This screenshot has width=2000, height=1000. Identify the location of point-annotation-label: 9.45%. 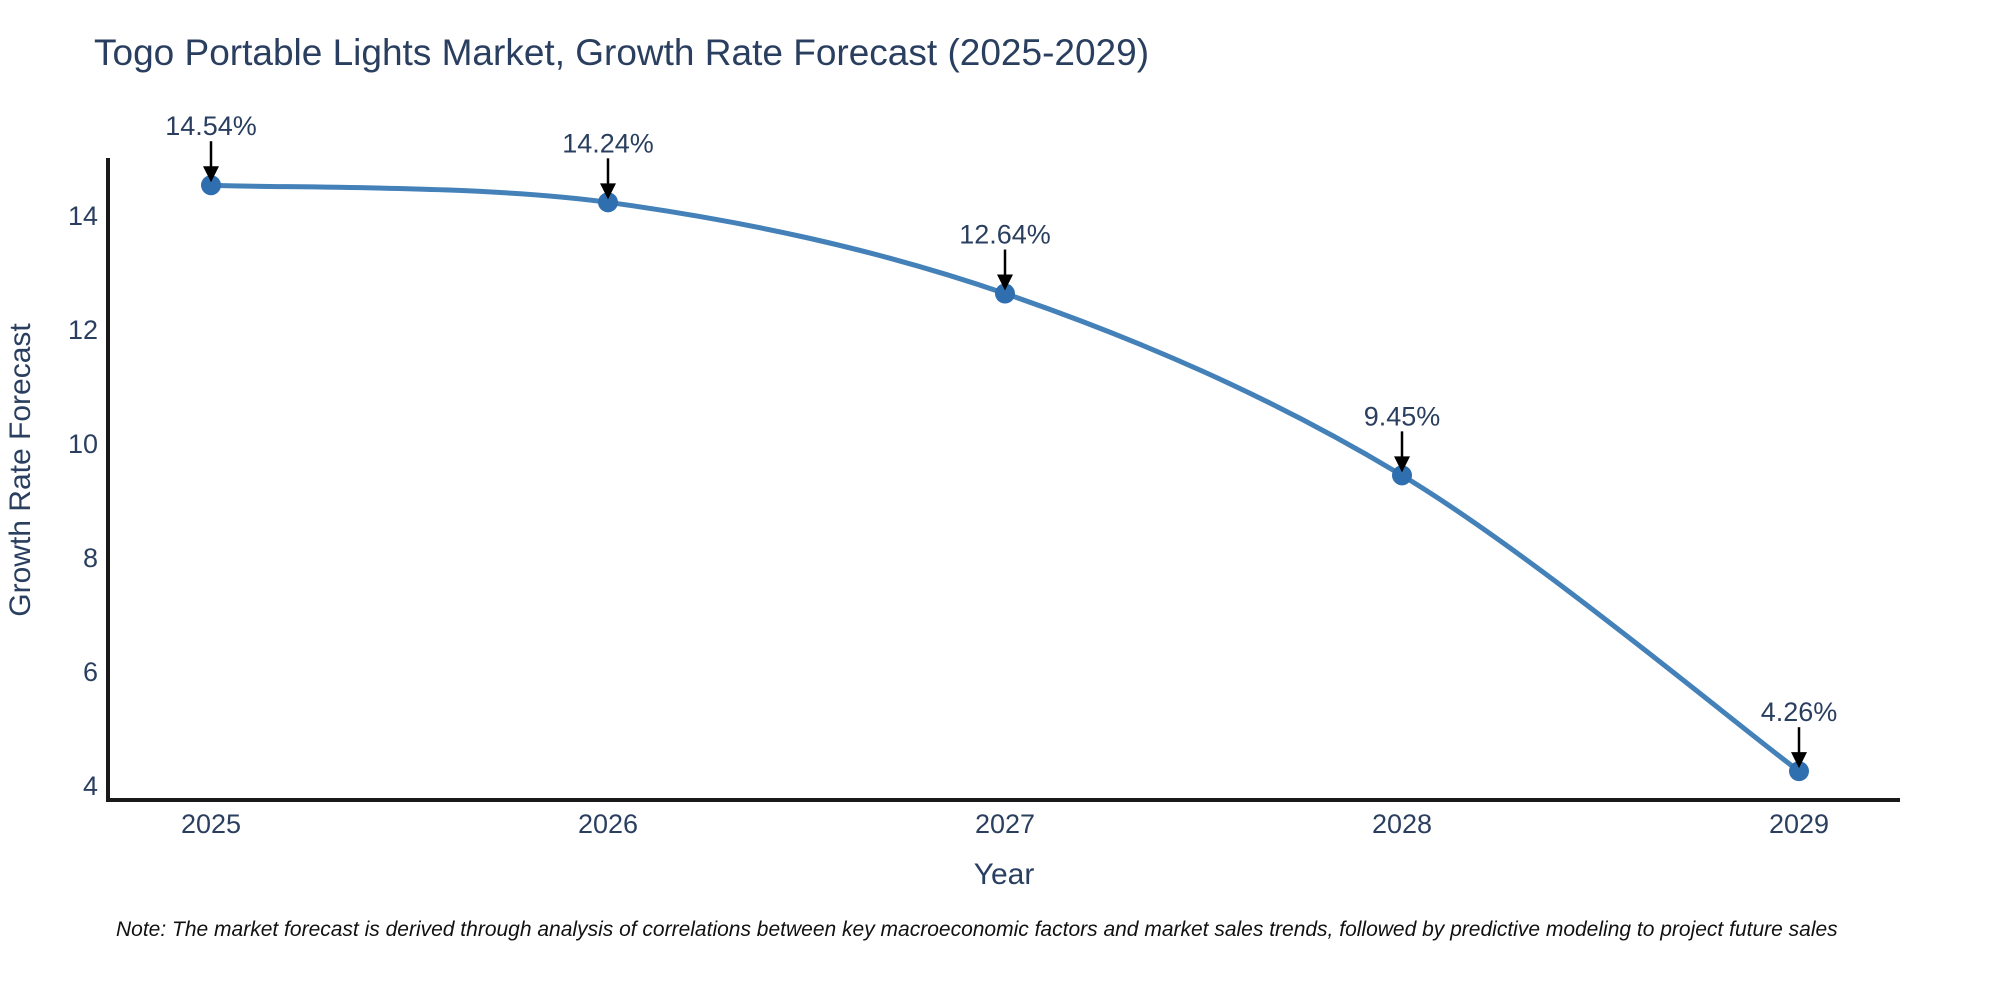
(1402, 416).